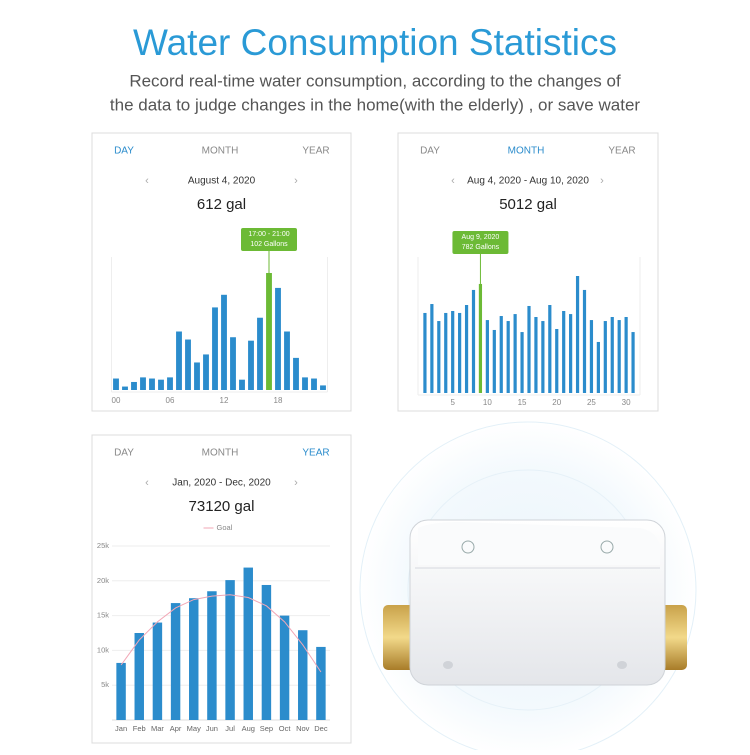 This screenshot has width=750, height=755. I want to click on x-tick-label: Oct, so click(285, 728).